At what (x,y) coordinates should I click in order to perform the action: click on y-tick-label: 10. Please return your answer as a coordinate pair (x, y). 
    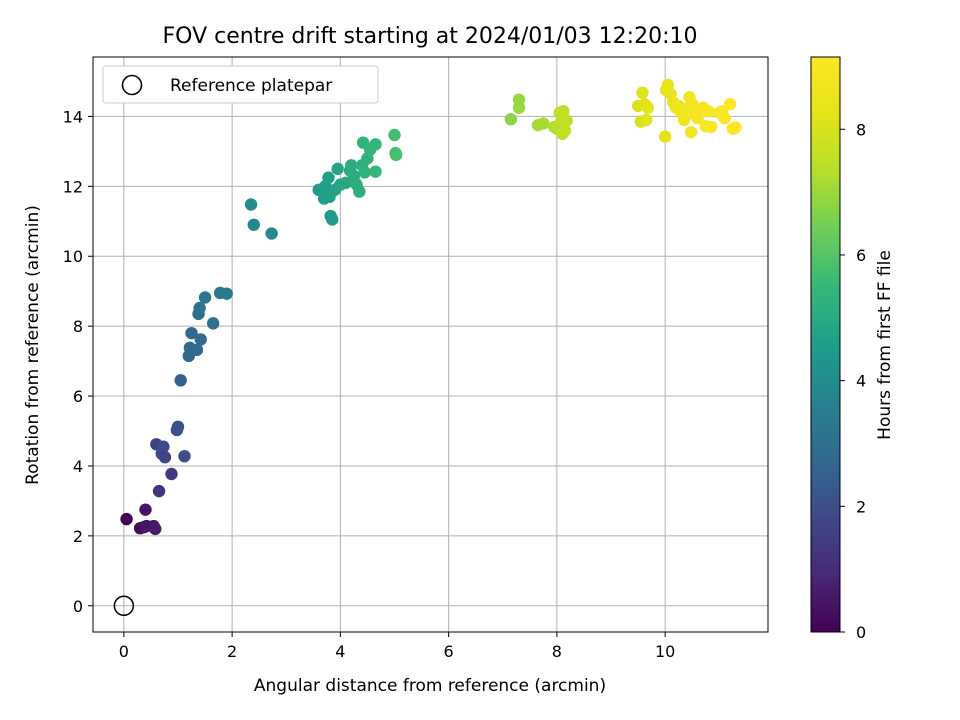
    Looking at the image, I should click on (73, 256).